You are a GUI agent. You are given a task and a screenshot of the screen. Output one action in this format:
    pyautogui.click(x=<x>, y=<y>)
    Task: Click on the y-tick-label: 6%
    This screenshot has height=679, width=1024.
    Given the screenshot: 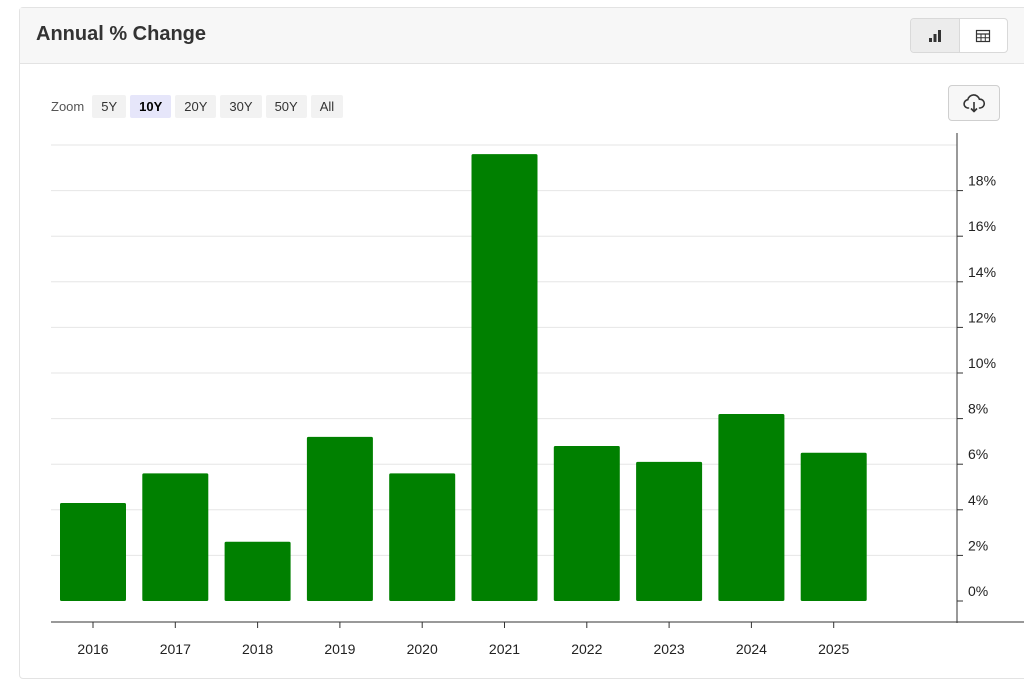 What is the action you would take?
    pyautogui.click(x=978, y=454)
    